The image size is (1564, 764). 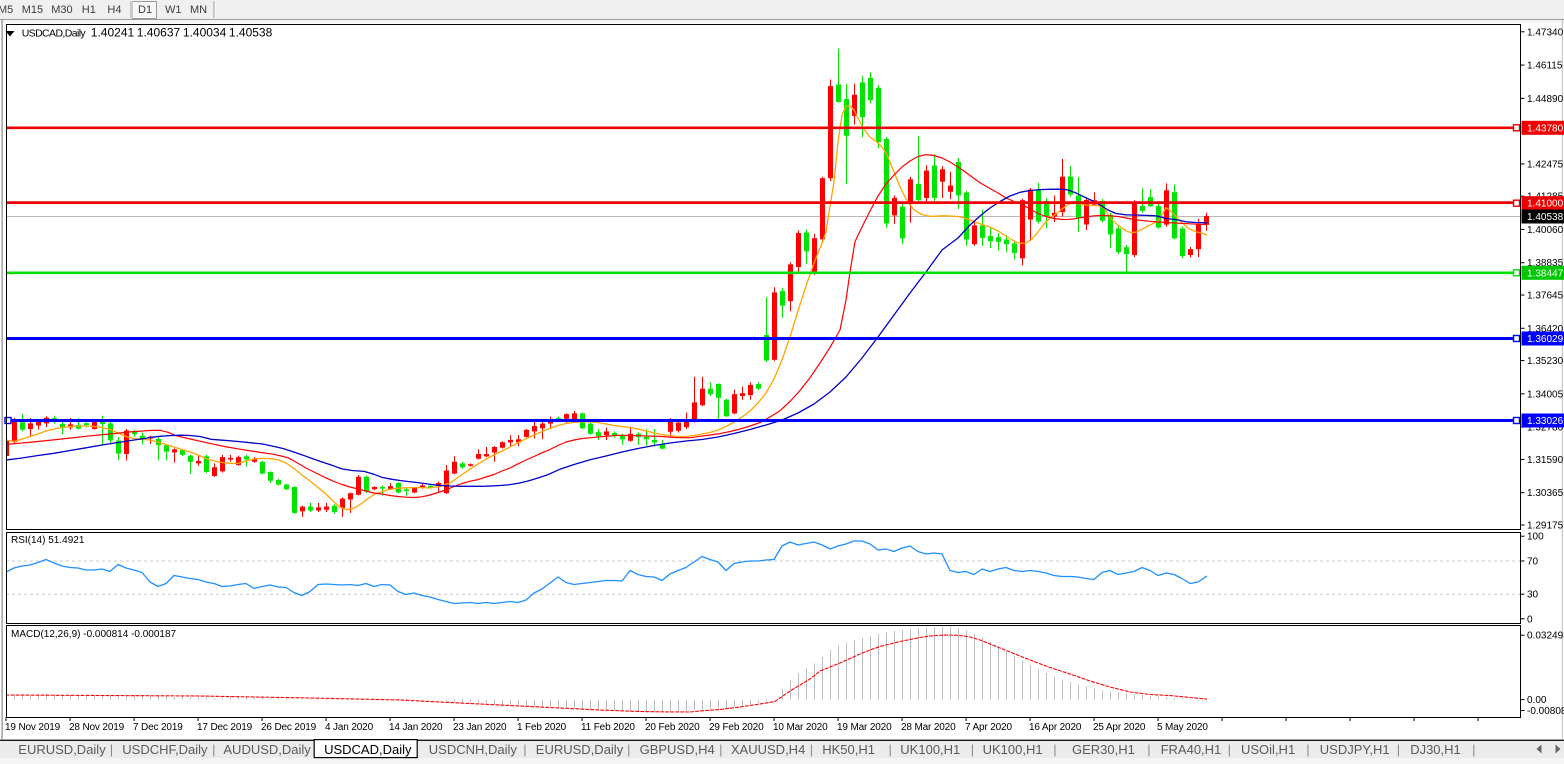 I want to click on svg-text: 1.47340, so click(x=1545, y=32).